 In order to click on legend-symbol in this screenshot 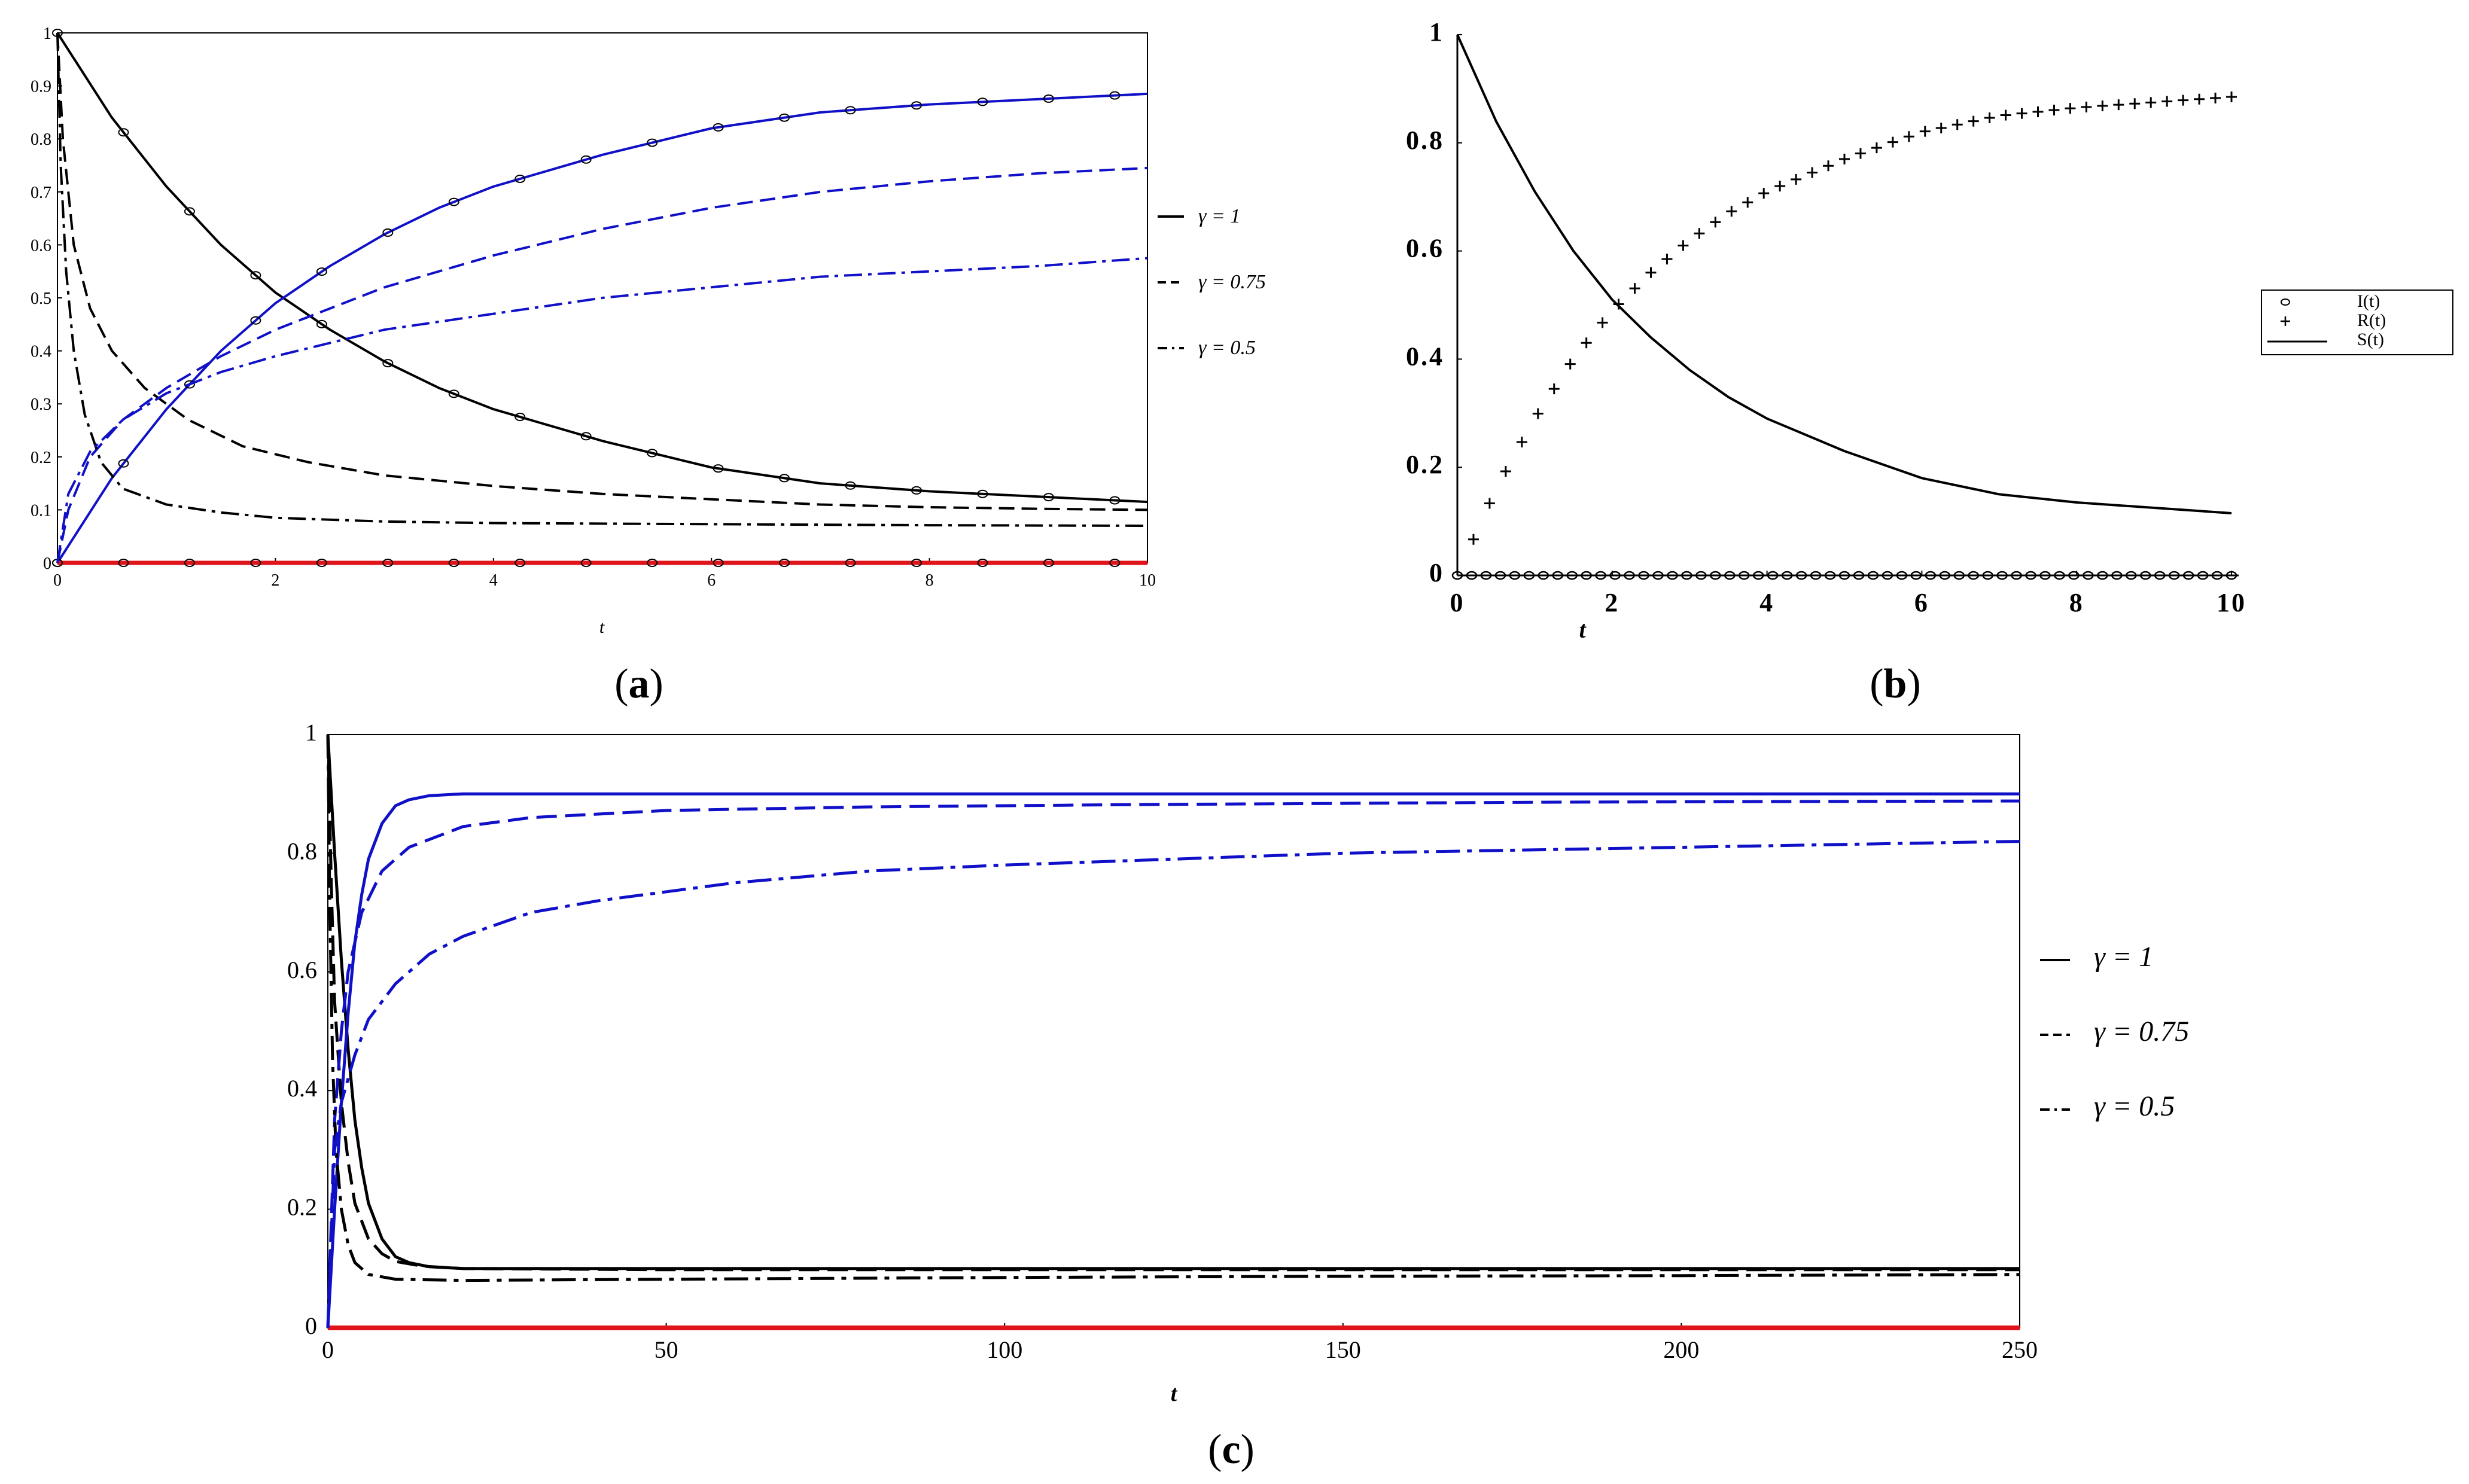, I will do `click(2285, 321)`.